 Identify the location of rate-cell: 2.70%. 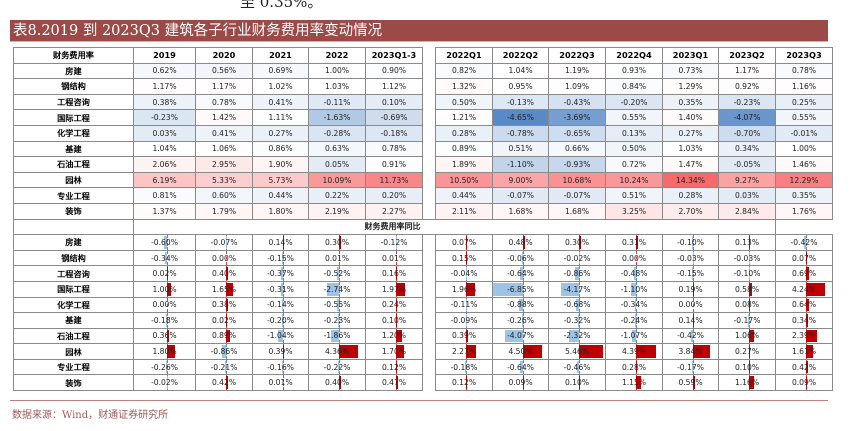
(690, 211).